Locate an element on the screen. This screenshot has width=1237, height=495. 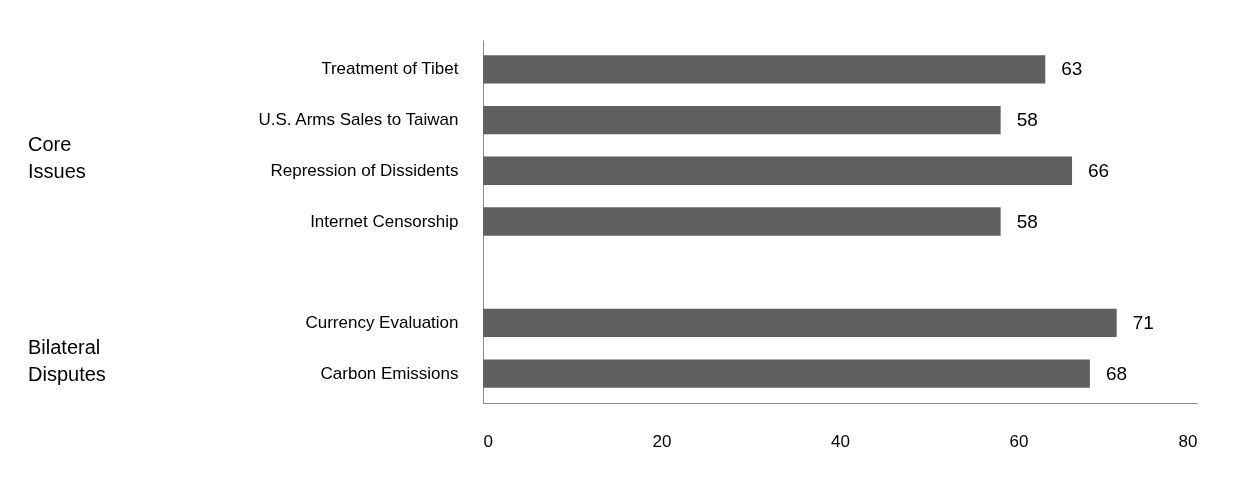
data-label: 66 is located at coordinates (1099, 170).